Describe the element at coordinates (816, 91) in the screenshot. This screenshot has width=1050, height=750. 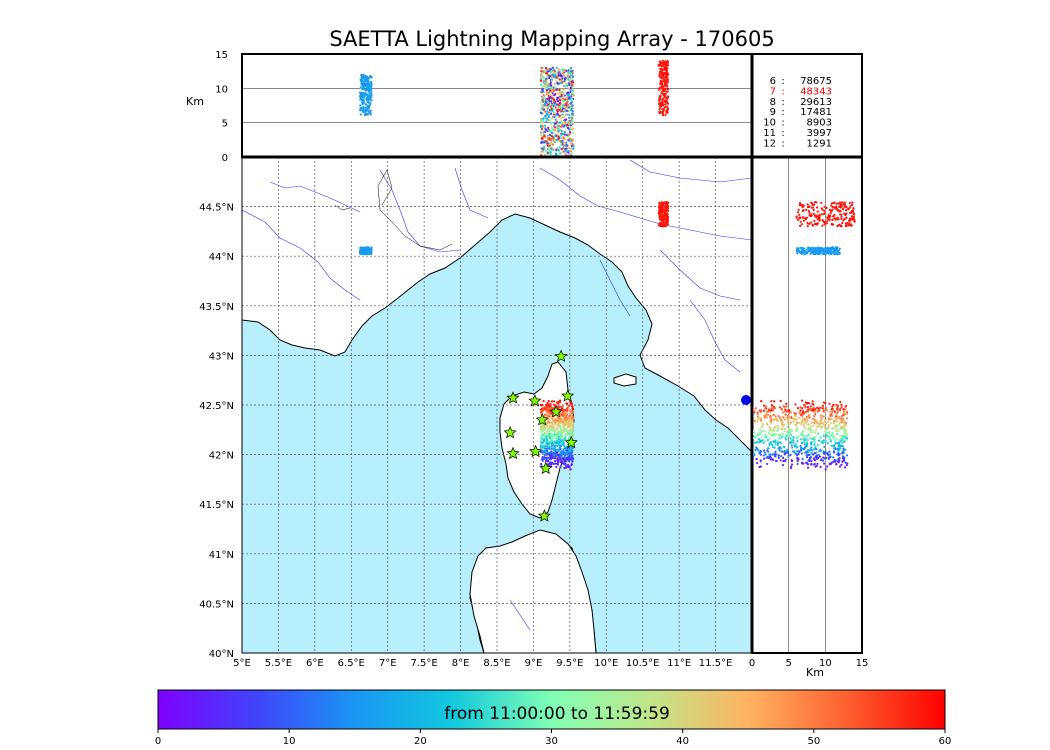
I see `count-value: 48343` at that location.